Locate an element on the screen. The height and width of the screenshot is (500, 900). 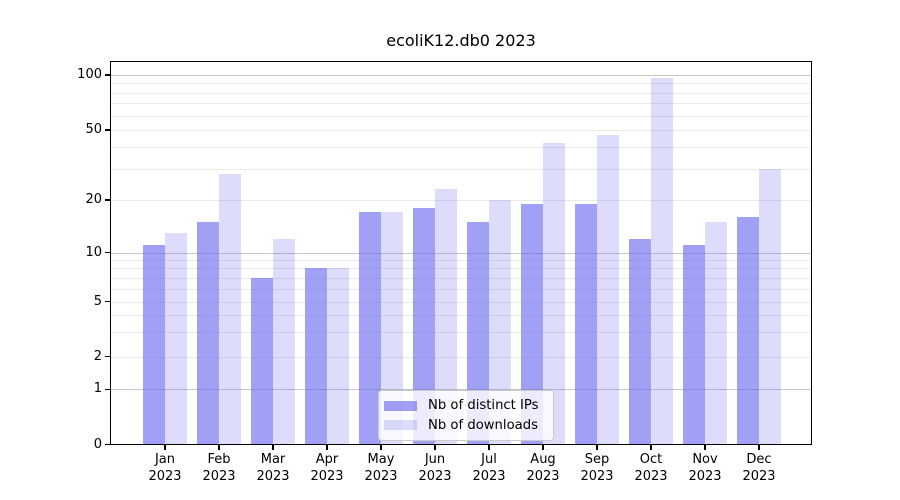
x-tick-label-mar: Mar 2023 is located at coordinates (273, 468).